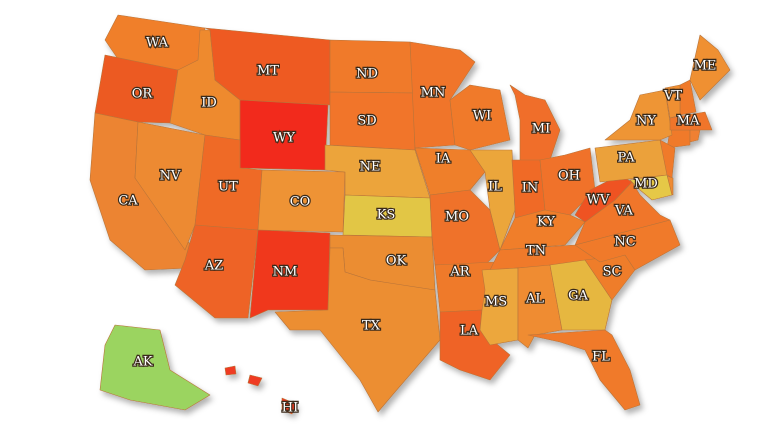 The image size is (766, 426). I want to click on state-label: MN, so click(433, 93).